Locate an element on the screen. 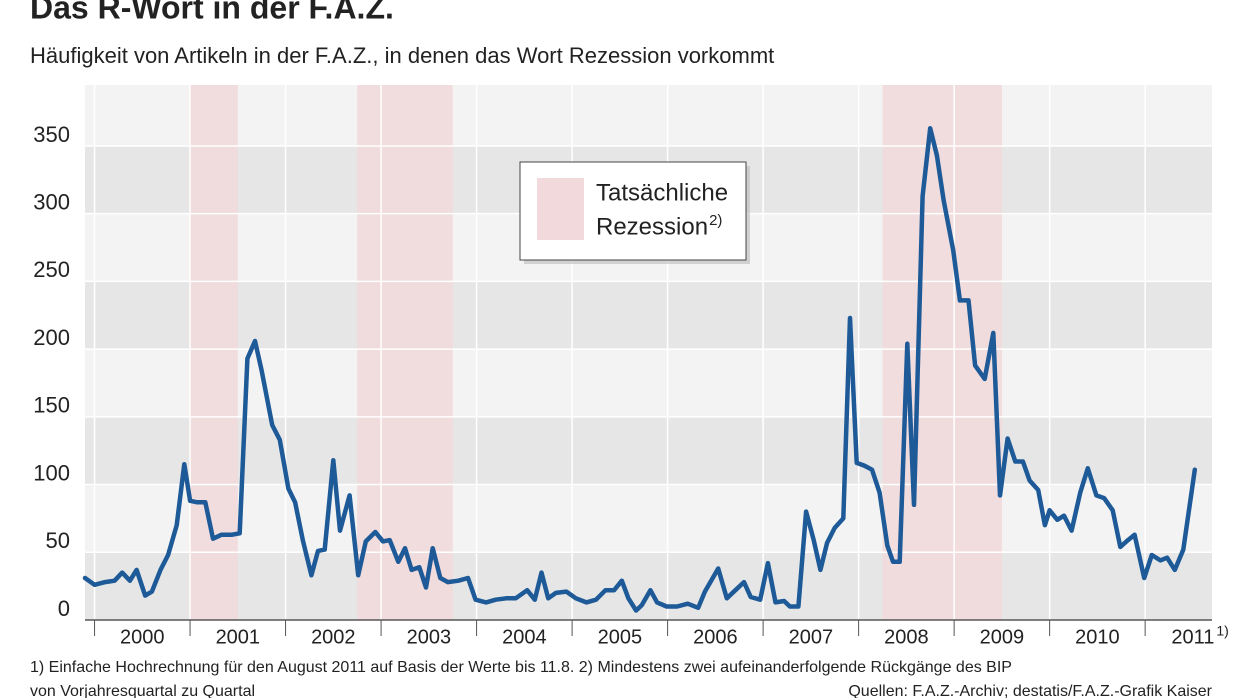 This screenshot has height=698, width=1240. y-tick-label: 0 is located at coordinates (64, 608).